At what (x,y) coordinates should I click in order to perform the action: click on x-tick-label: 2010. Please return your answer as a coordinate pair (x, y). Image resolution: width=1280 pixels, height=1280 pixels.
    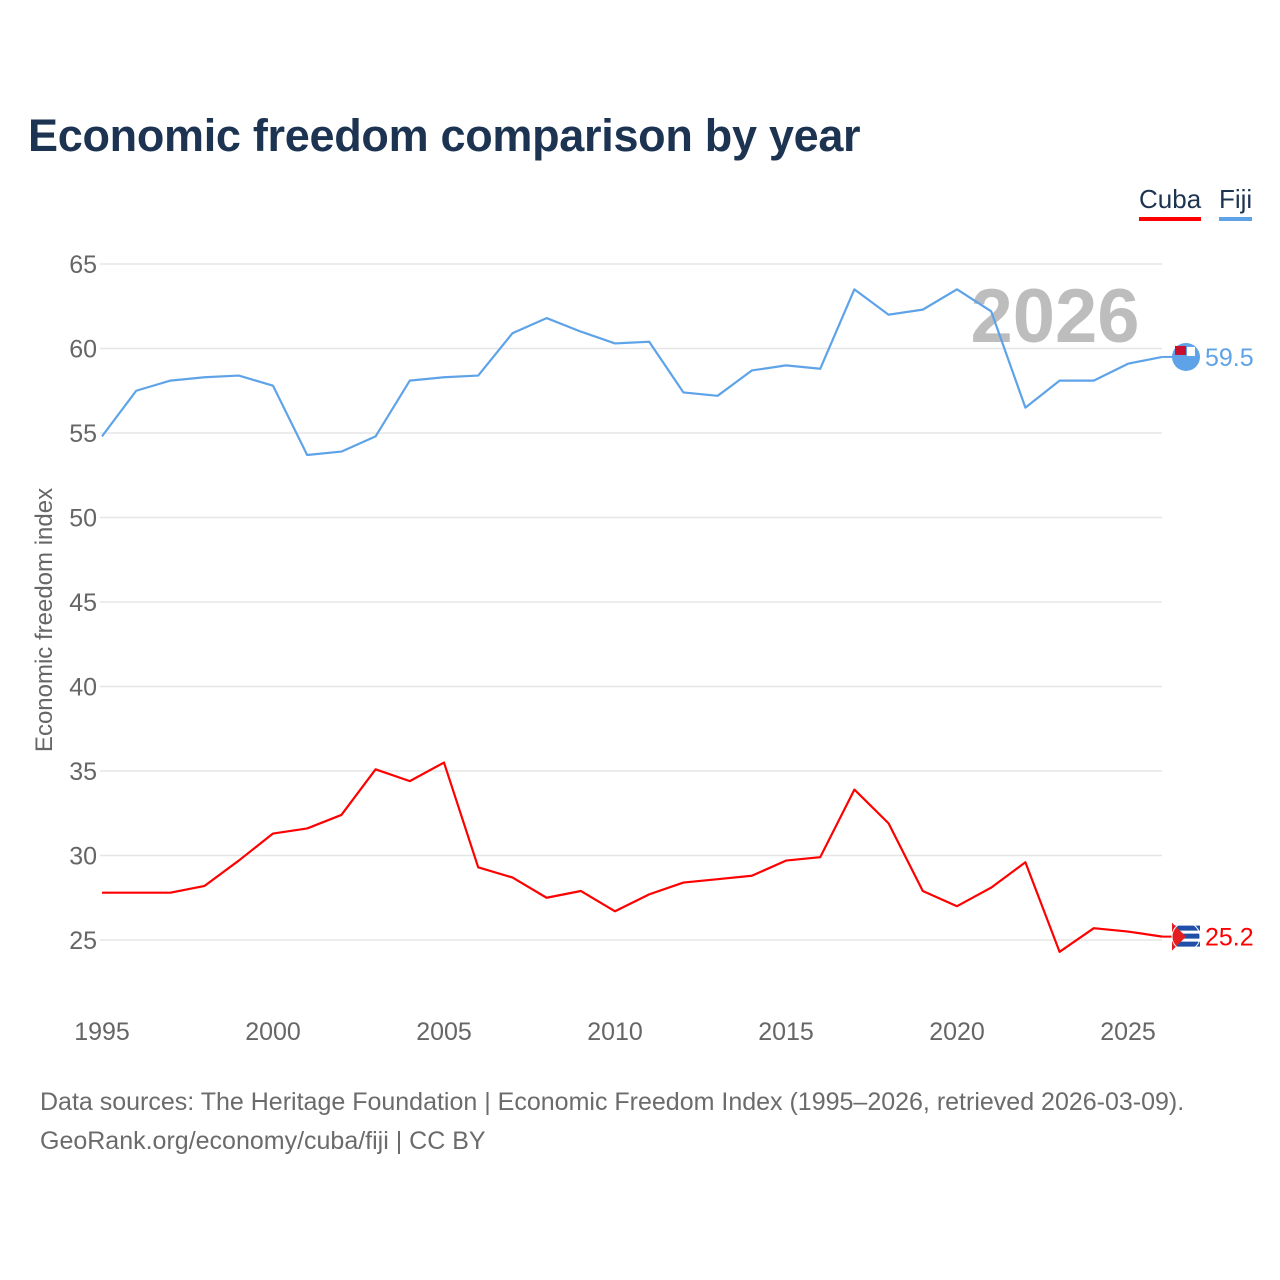
    Looking at the image, I should click on (615, 1032).